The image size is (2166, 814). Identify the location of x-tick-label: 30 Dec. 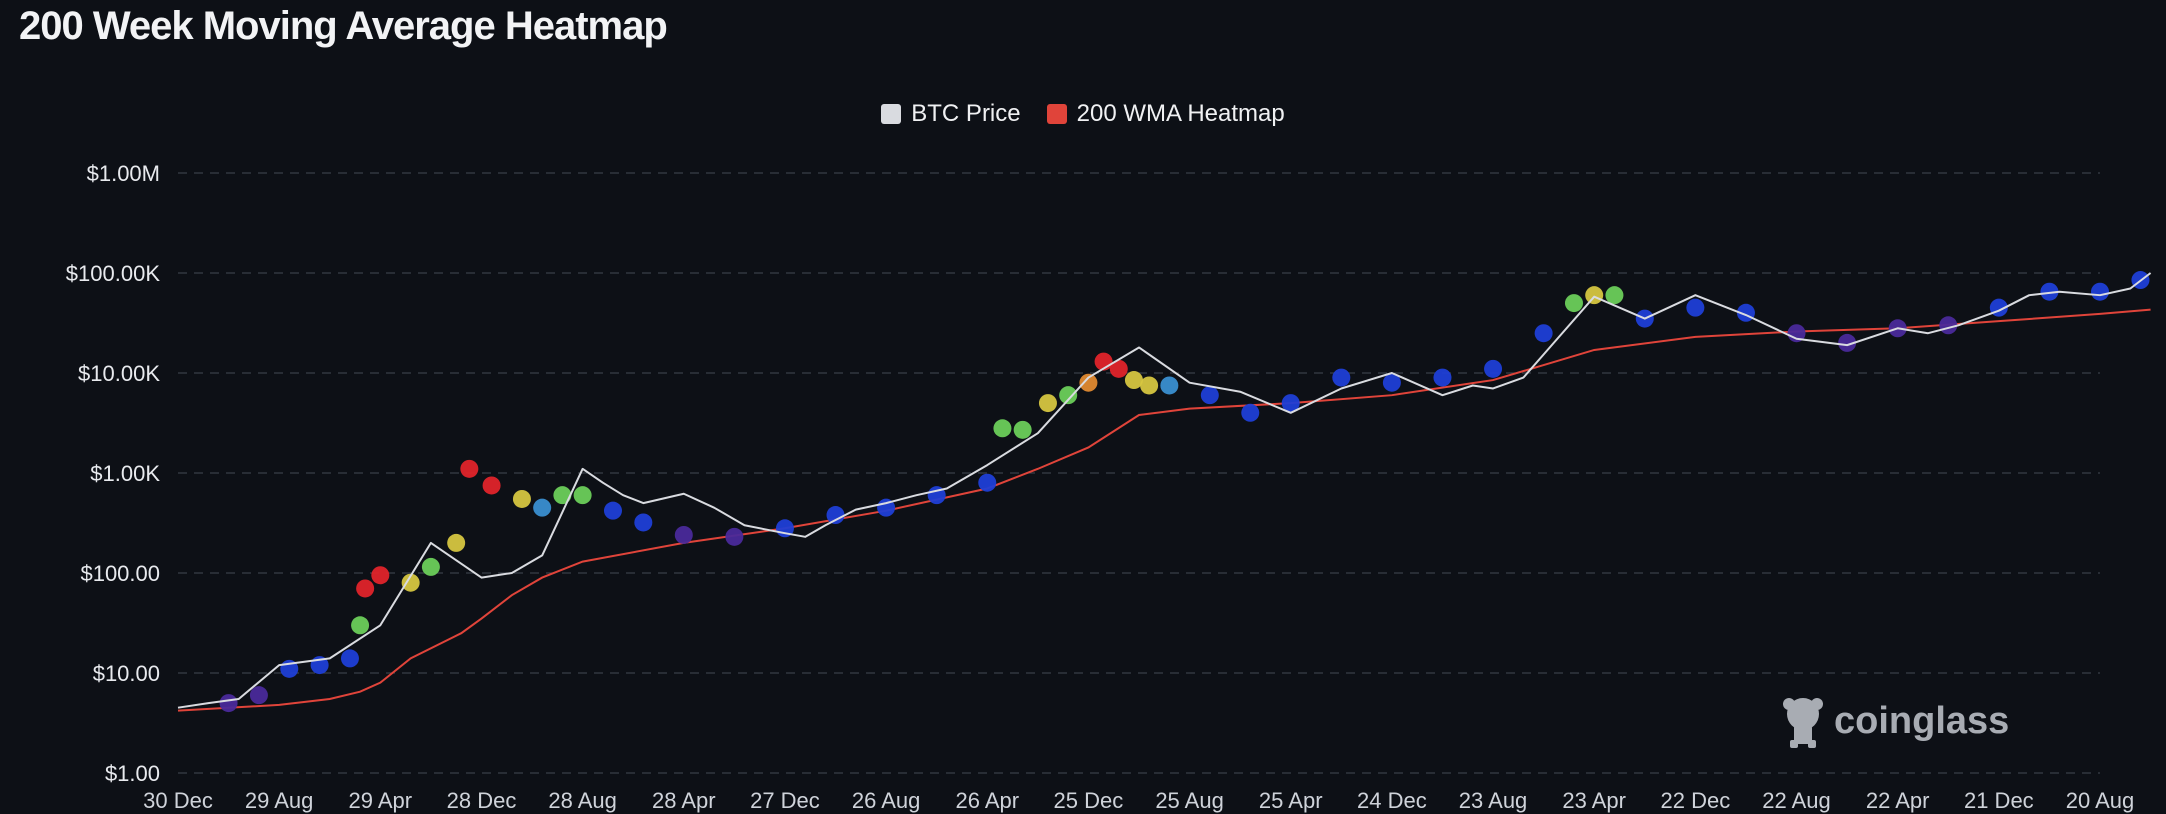
(178, 800).